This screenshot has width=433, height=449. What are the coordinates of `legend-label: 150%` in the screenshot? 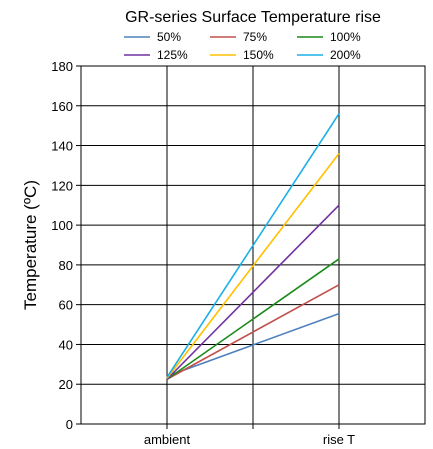 It's located at (258, 55).